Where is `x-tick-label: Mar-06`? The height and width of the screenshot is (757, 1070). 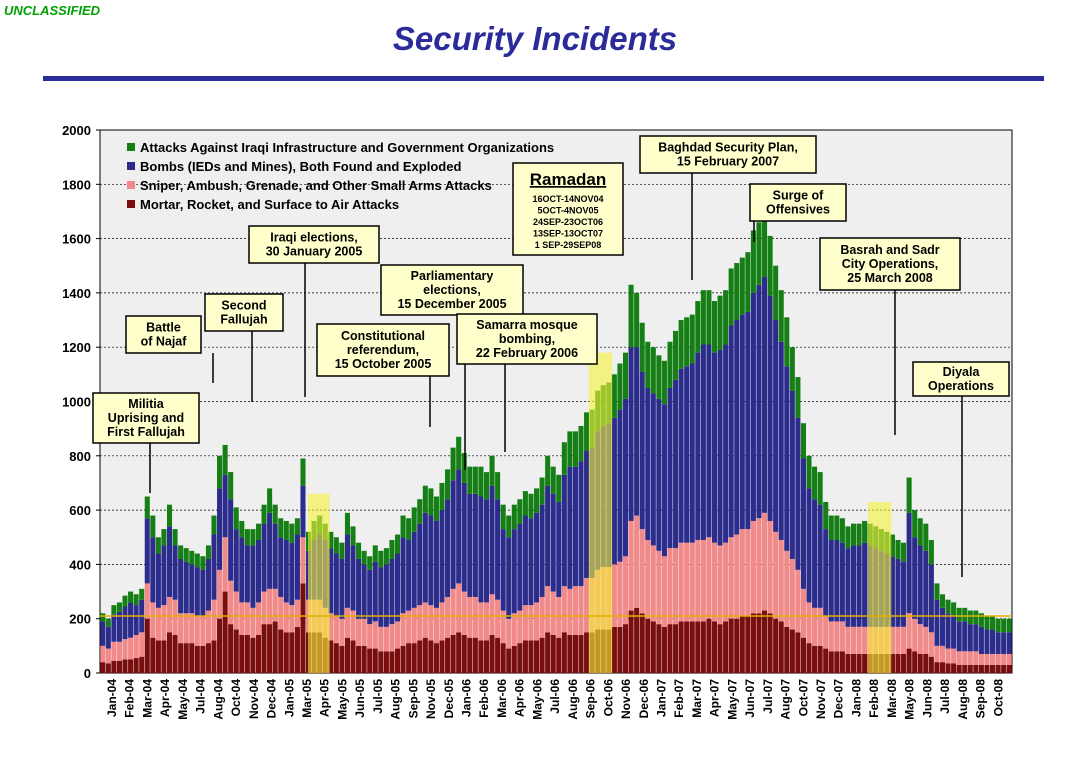
x-tick-label: Mar-06 is located at coordinates (502, 698).